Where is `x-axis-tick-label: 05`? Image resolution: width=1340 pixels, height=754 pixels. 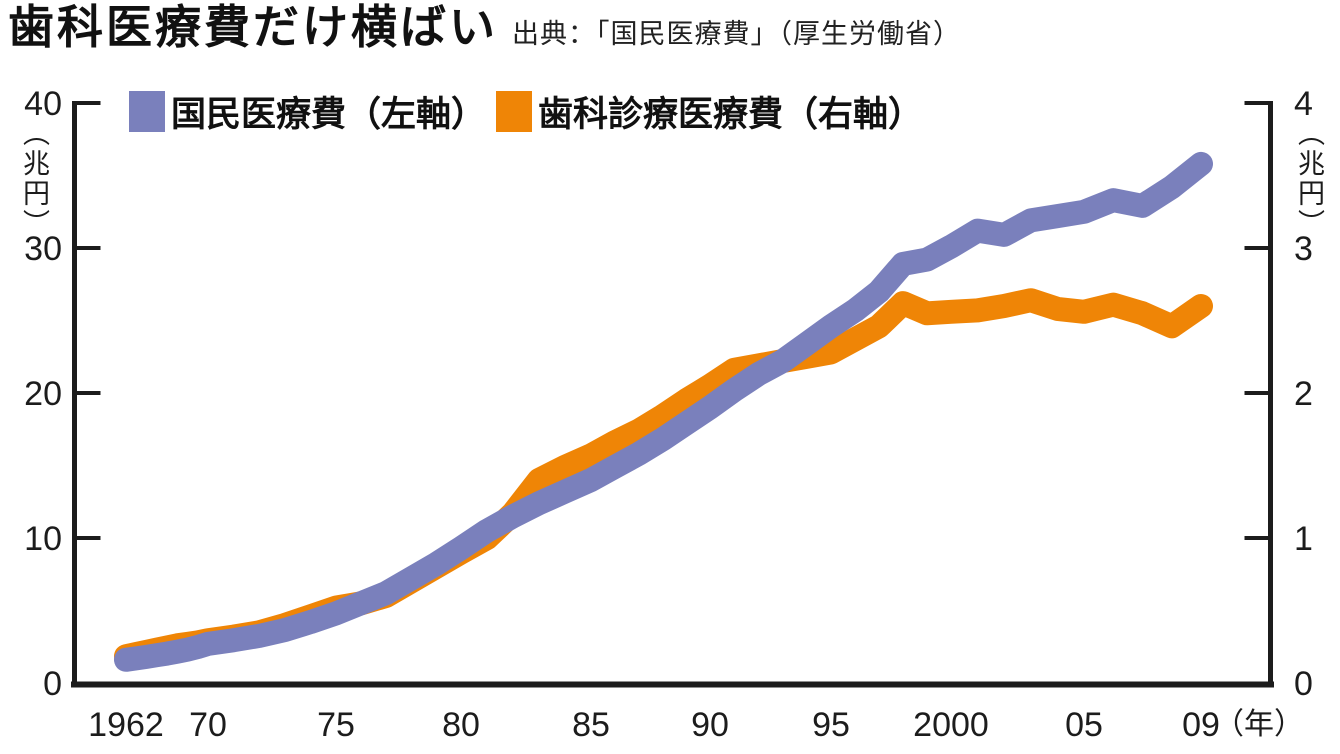 x-axis-tick-label: 05 is located at coordinates (1084, 725).